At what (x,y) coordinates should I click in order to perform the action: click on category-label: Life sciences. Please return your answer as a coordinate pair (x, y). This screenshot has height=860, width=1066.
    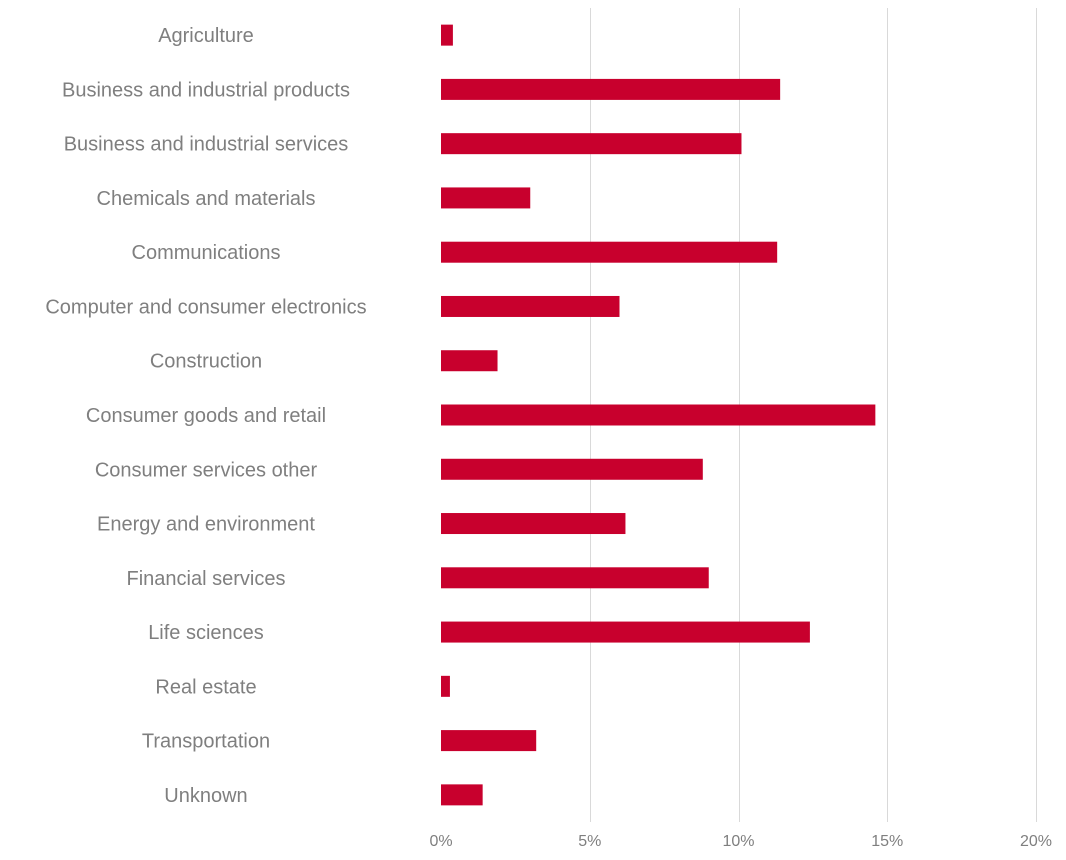
    Looking at the image, I should click on (206, 633).